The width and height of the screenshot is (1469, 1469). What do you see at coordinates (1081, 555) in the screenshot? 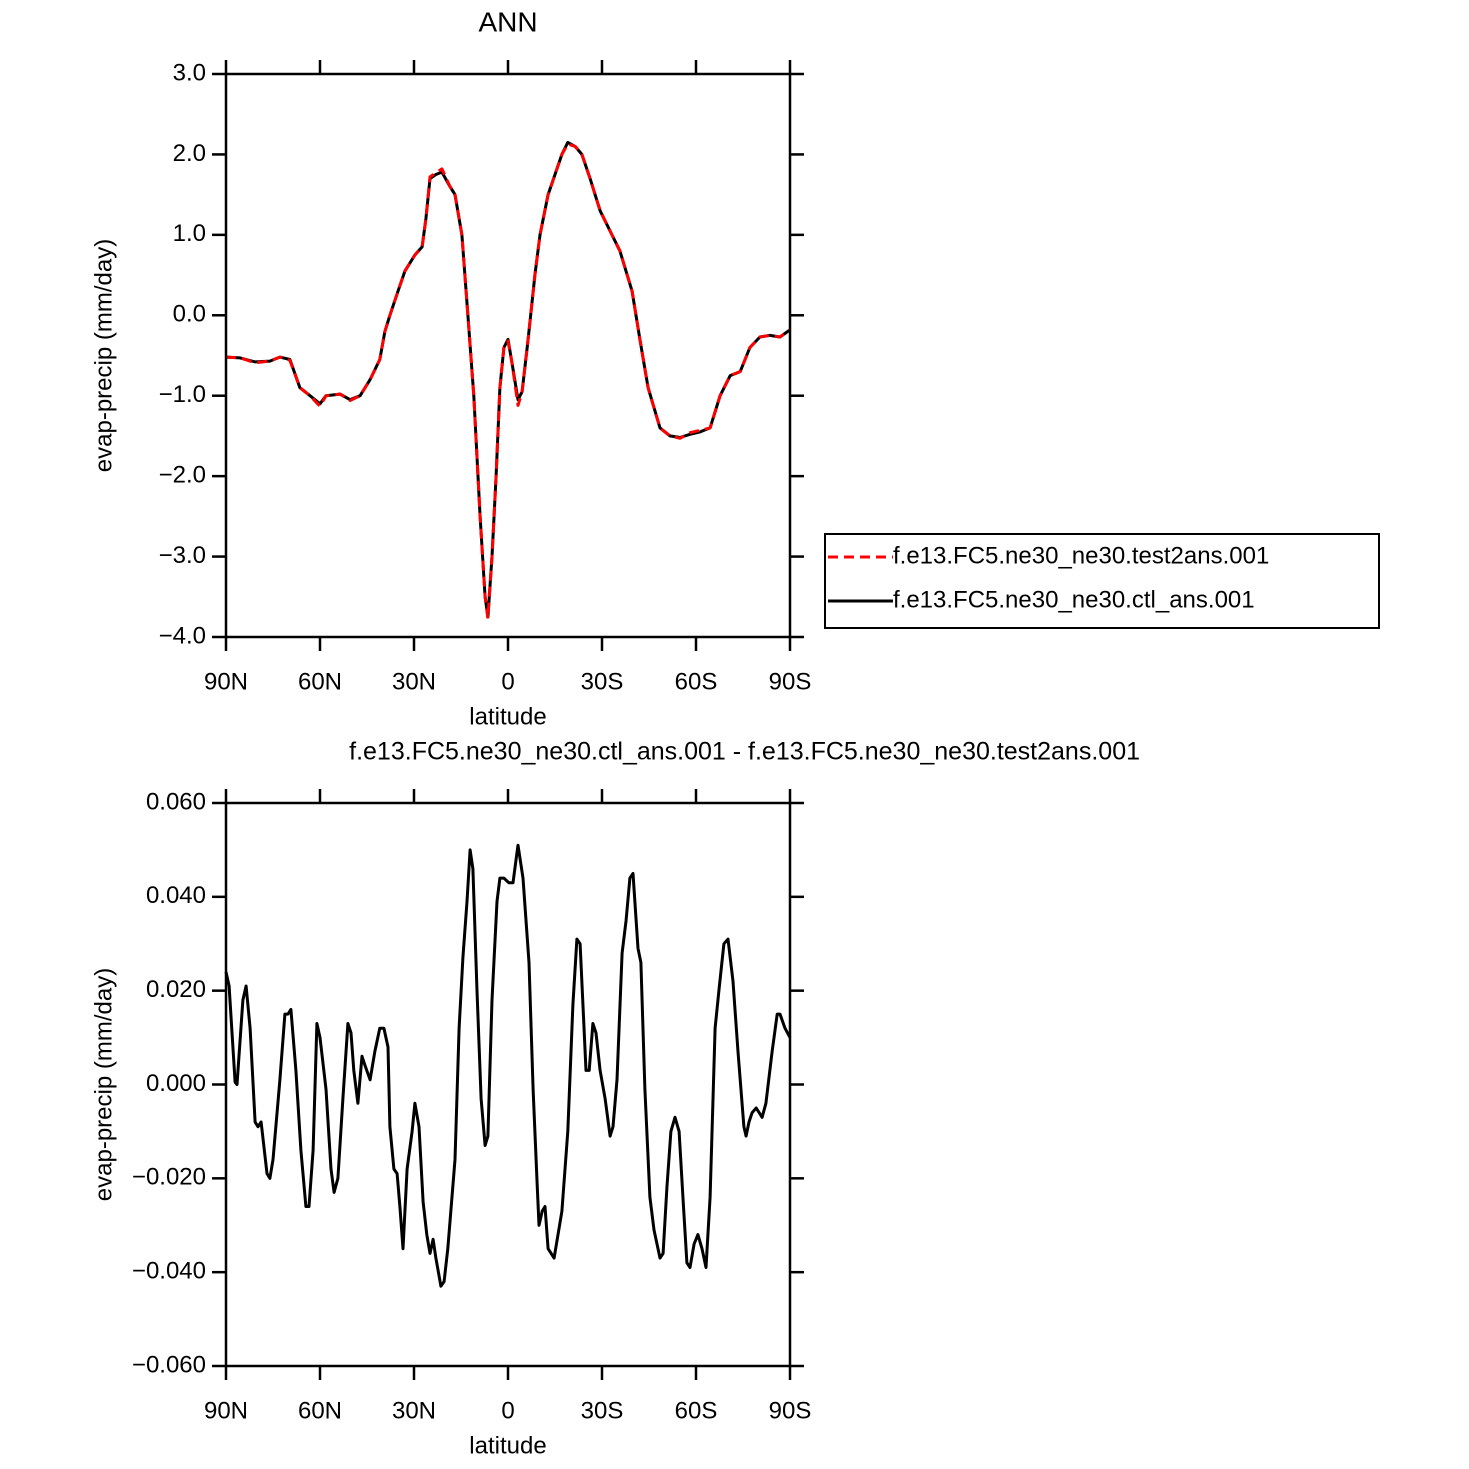
I see `legend-label: f.e13.FC5.ne30_ne30.test2ans.001` at bounding box center [1081, 555].